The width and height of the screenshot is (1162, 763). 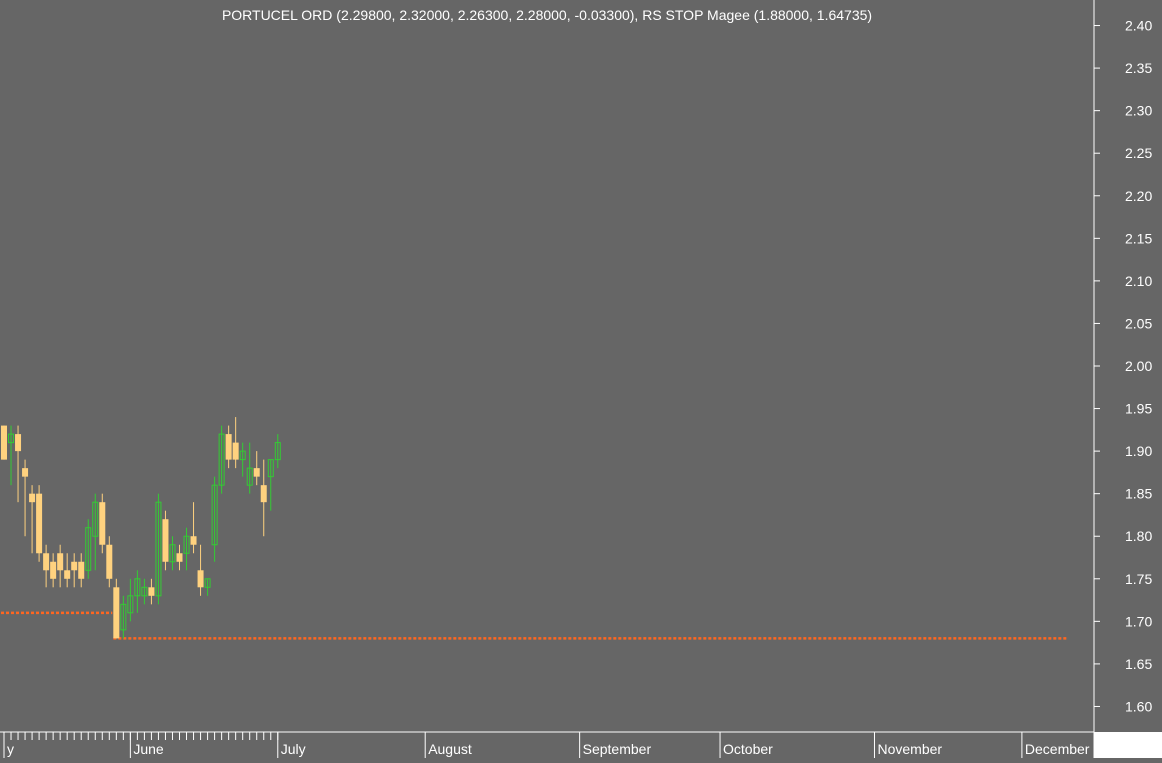 What do you see at coordinates (10, 749) in the screenshot?
I see `x-tick-label: y` at bounding box center [10, 749].